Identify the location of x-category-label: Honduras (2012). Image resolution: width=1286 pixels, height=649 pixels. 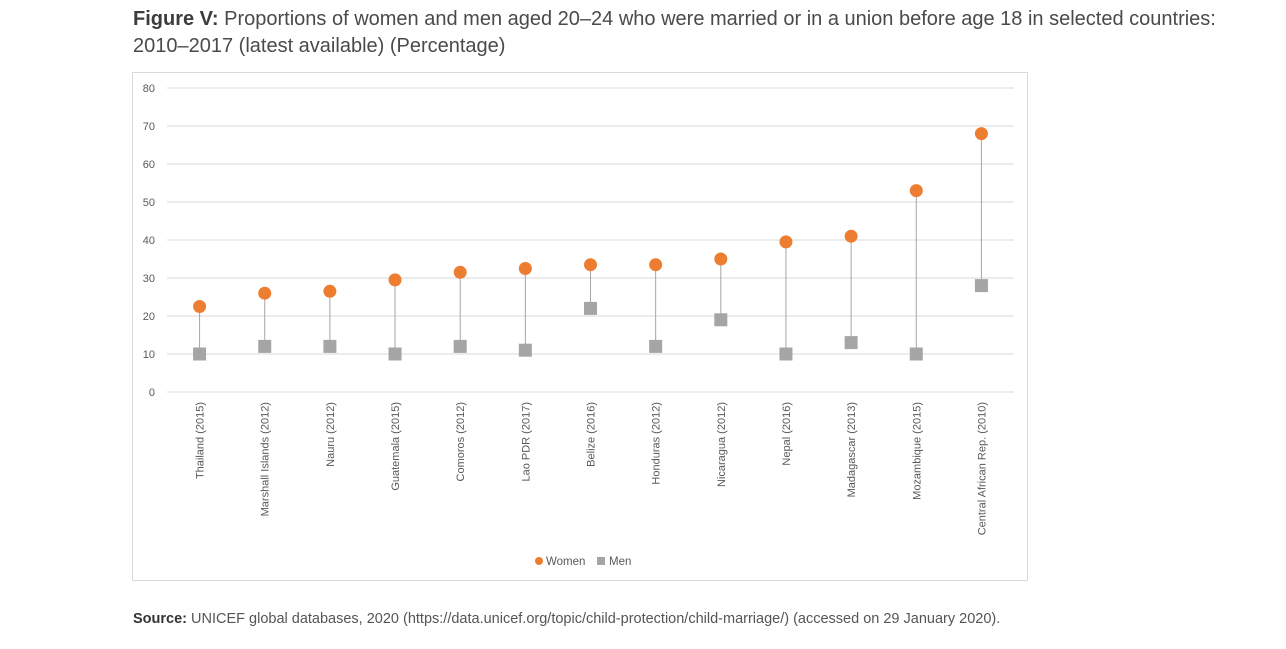
(657, 443).